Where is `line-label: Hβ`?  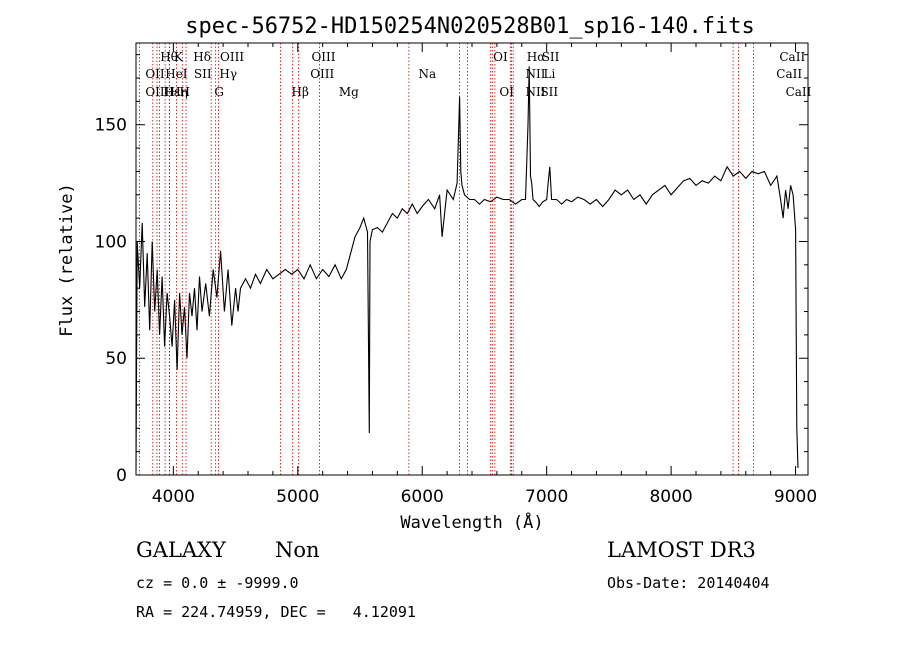
line-label: Hβ is located at coordinates (300, 92).